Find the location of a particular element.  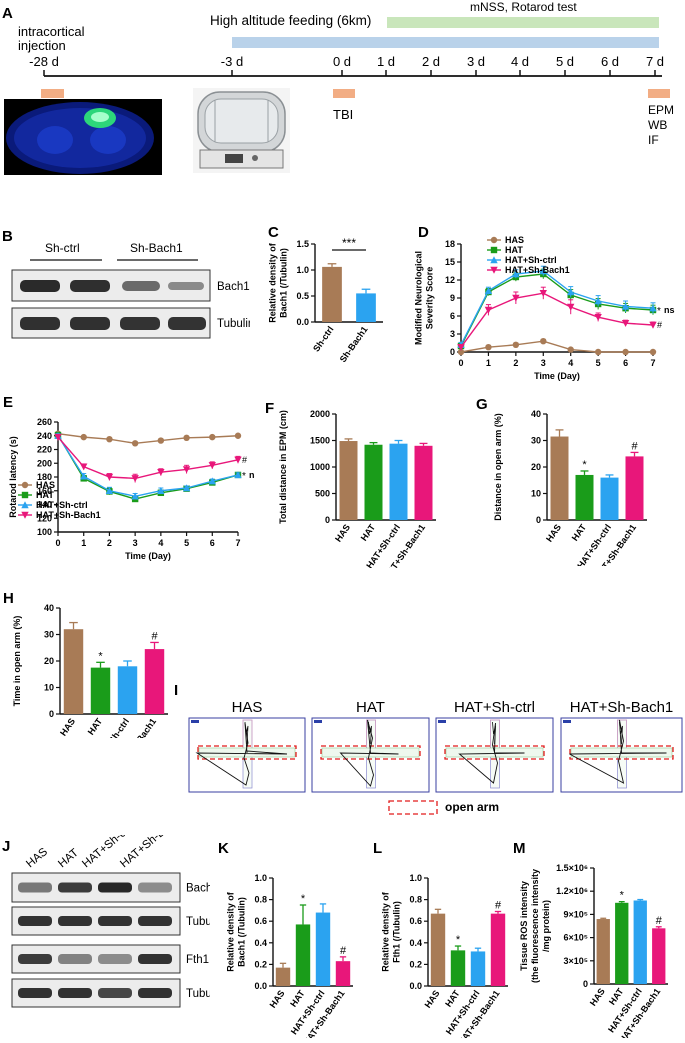

endpoint-wb: WB is located at coordinates (657, 125).